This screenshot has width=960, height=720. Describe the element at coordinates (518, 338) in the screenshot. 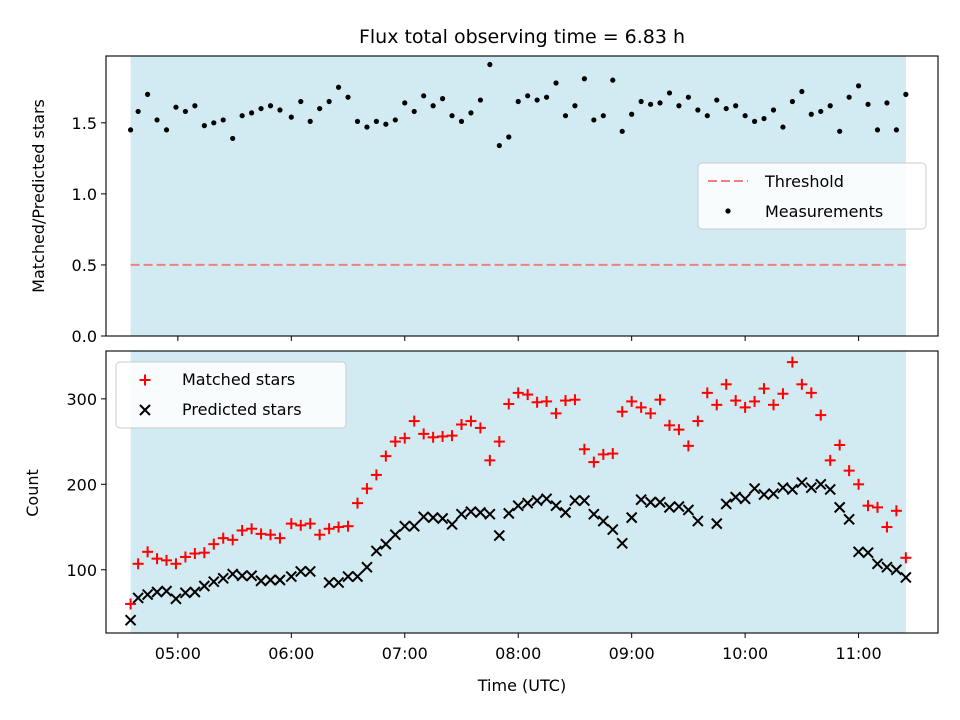

I see `top-x-axis` at that location.